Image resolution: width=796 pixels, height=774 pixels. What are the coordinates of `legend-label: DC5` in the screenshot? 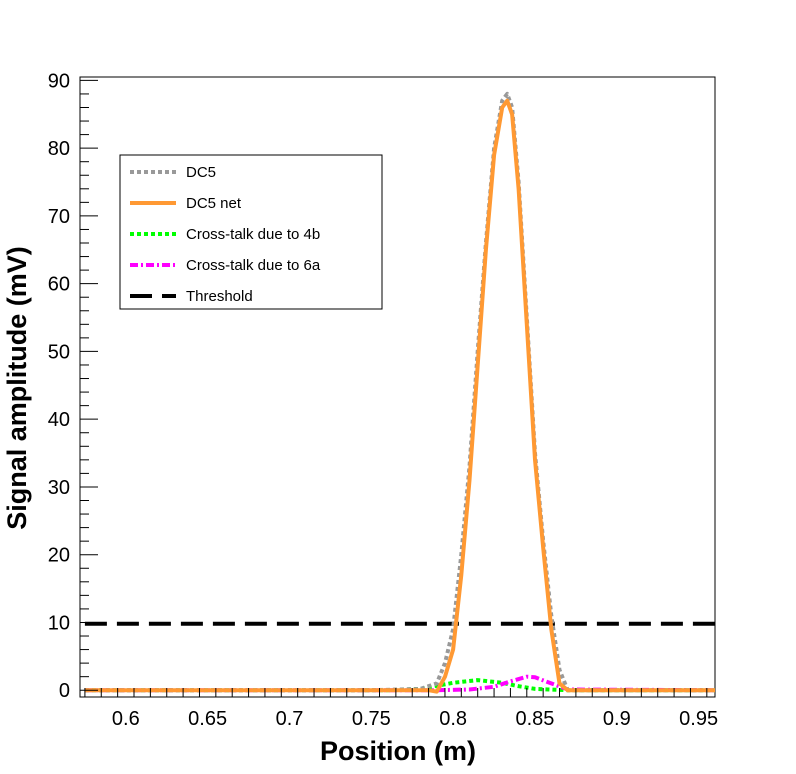 It's located at (201, 172).